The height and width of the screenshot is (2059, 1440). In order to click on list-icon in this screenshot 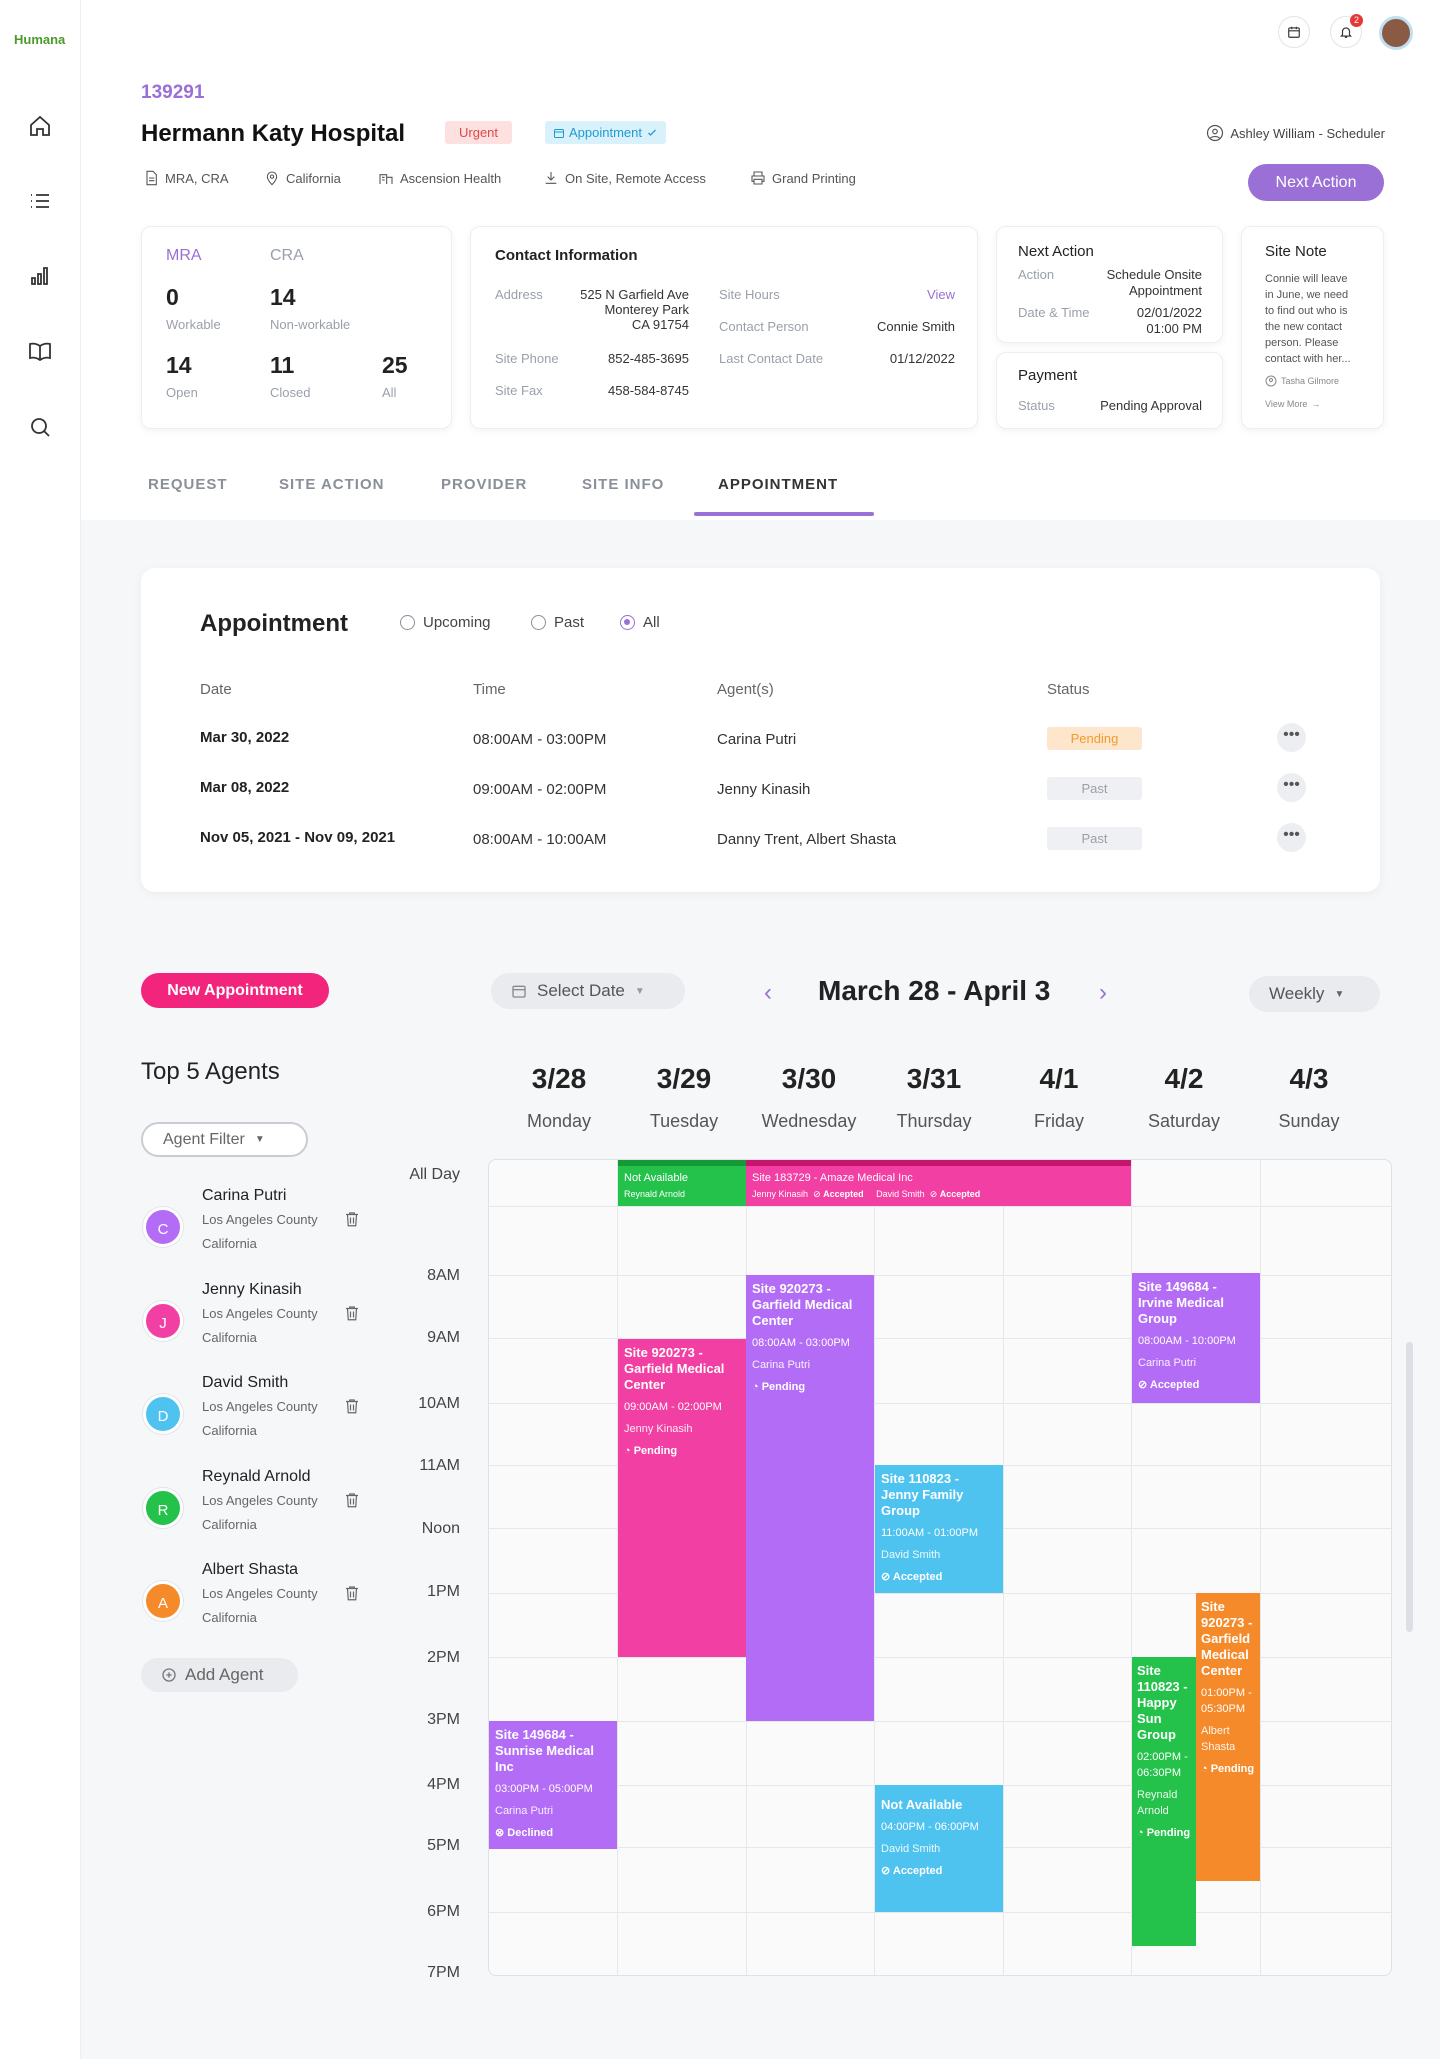, I will do `click(40, 201)`.